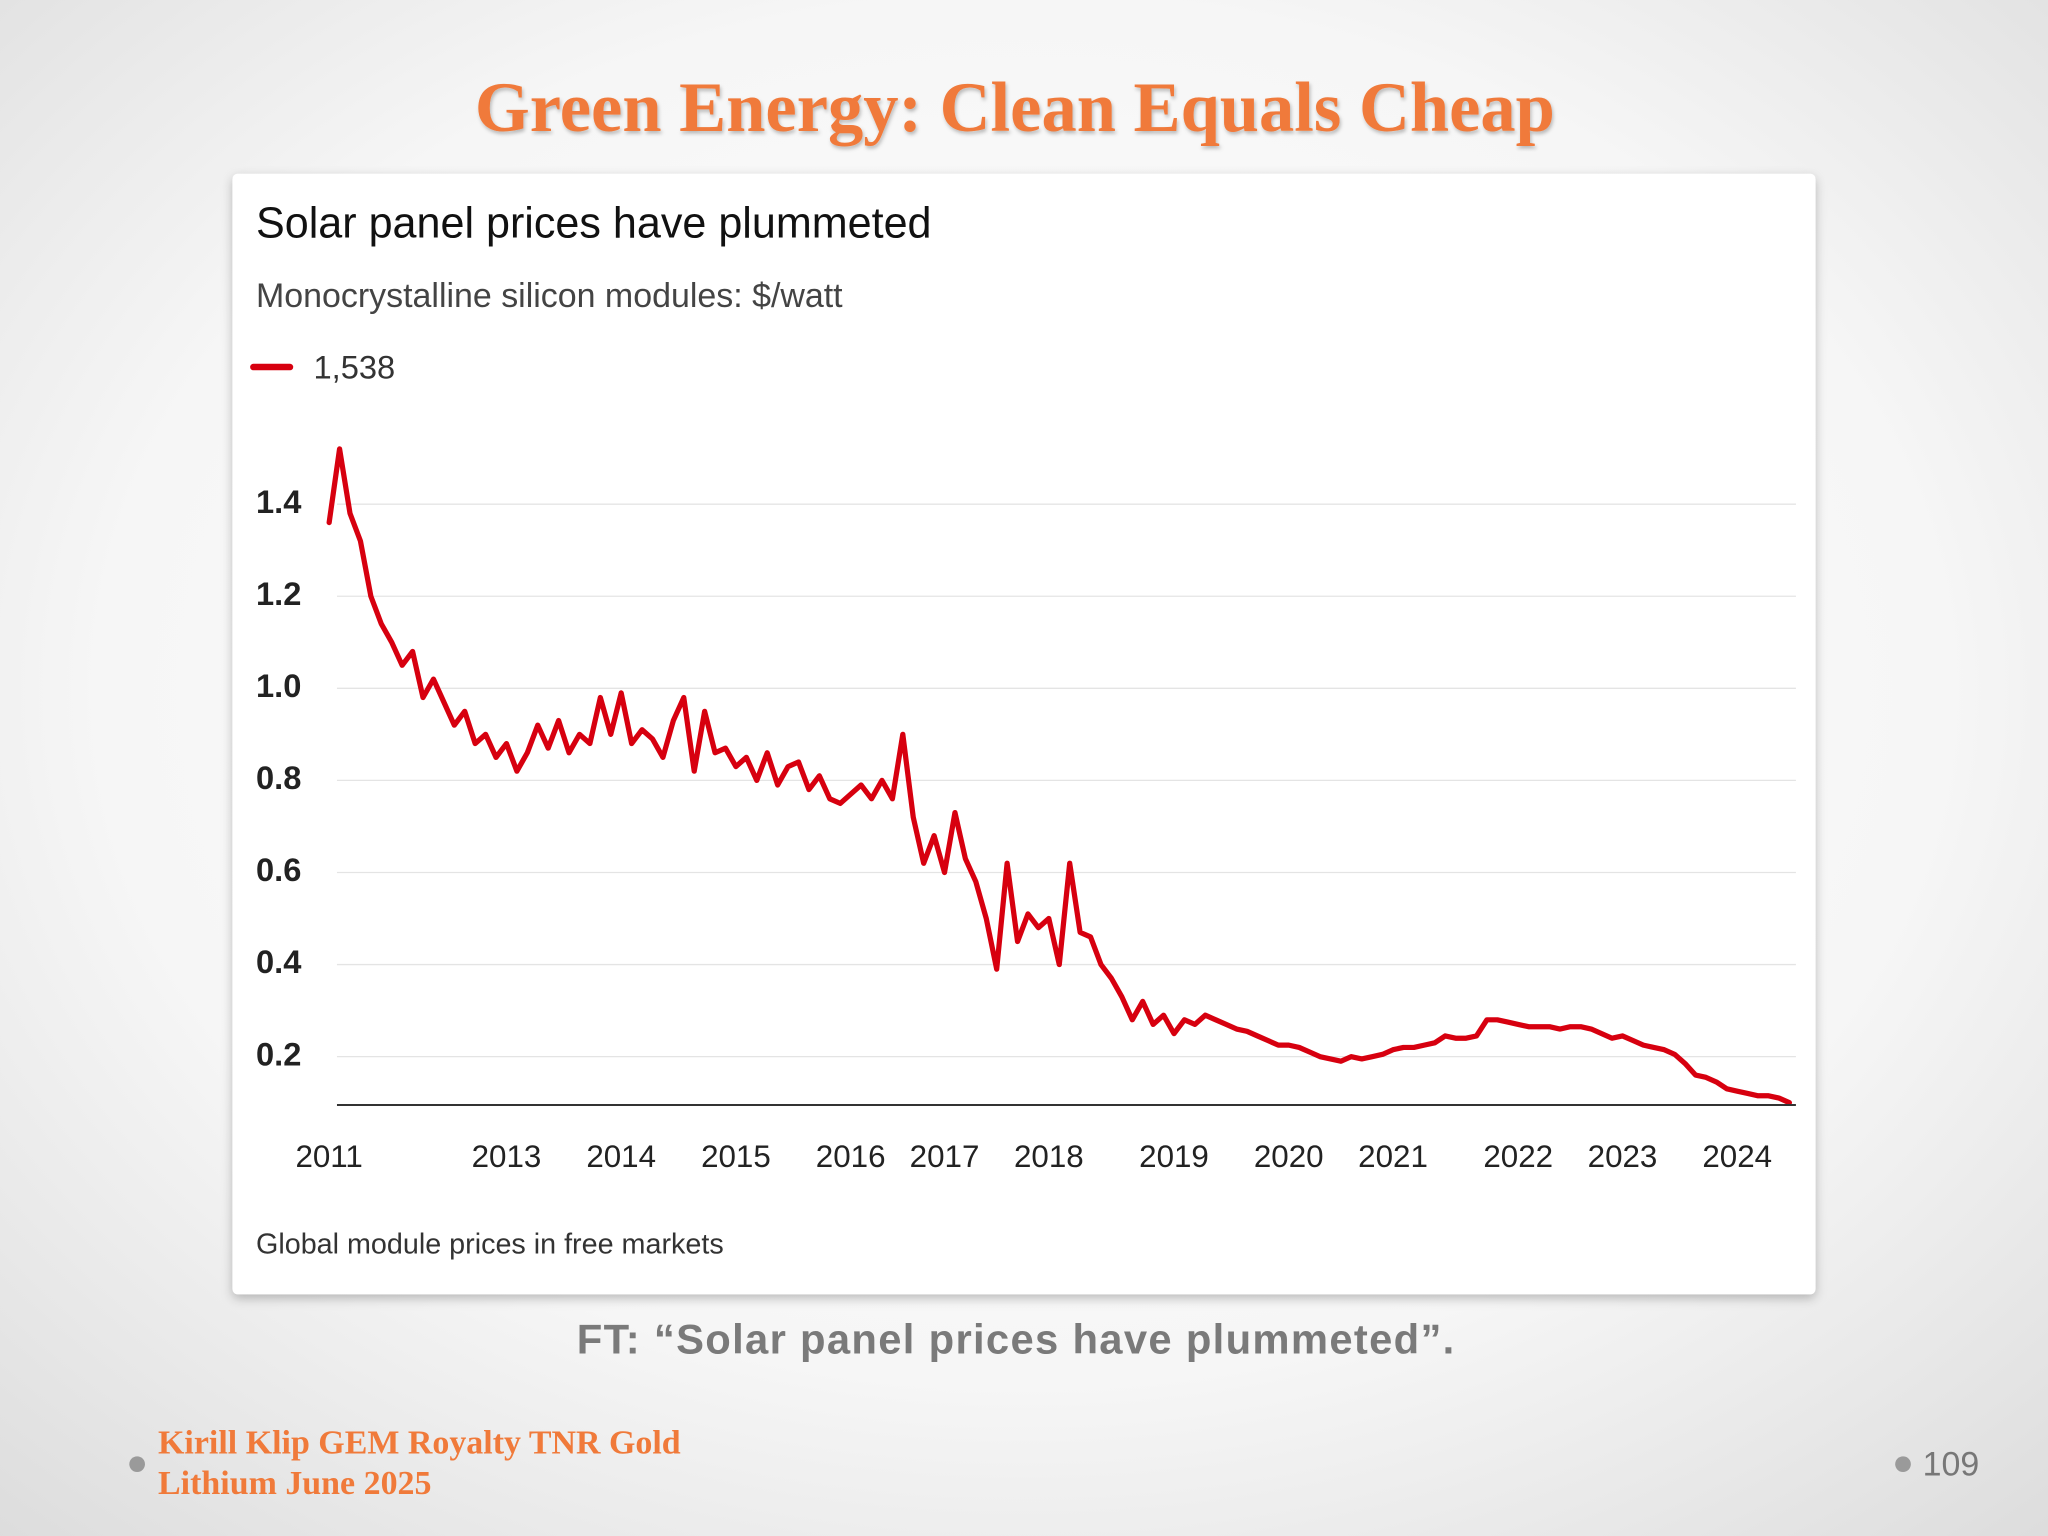 This screenshot has height=1536, width=2048. I want to click on x-tick-label: 2014, so click(621, 1156).